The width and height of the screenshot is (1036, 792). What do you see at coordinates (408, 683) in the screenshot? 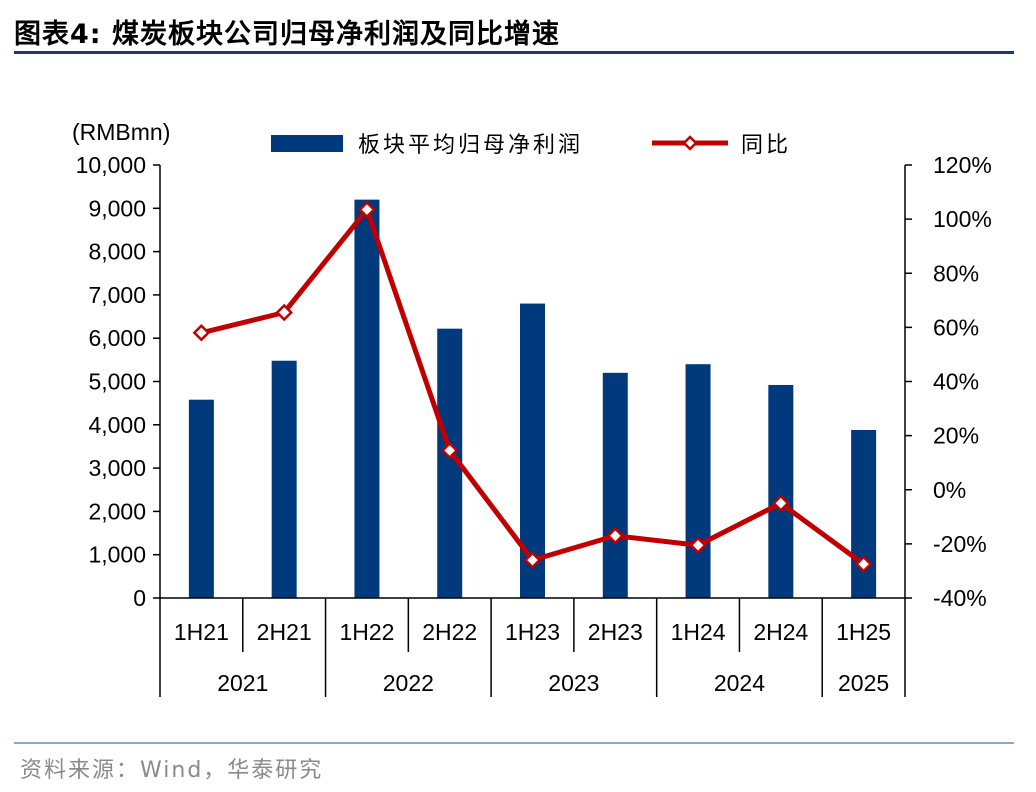
I see `year-label: 2022` at bounding box center [408, 683].